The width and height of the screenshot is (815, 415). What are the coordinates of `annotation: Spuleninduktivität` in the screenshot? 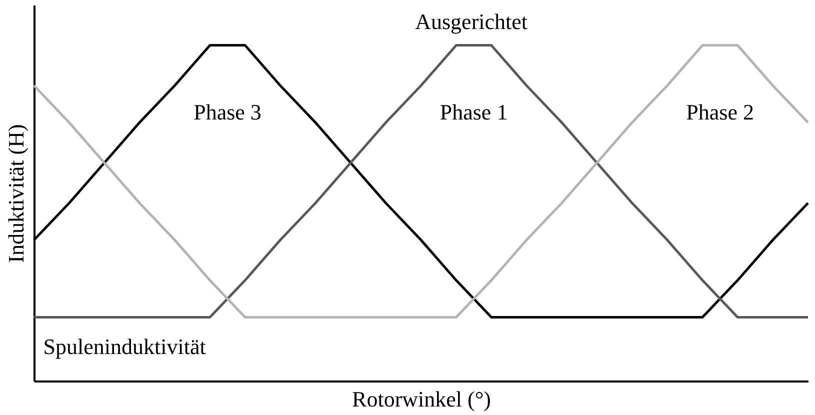 It's located at (124, 347).